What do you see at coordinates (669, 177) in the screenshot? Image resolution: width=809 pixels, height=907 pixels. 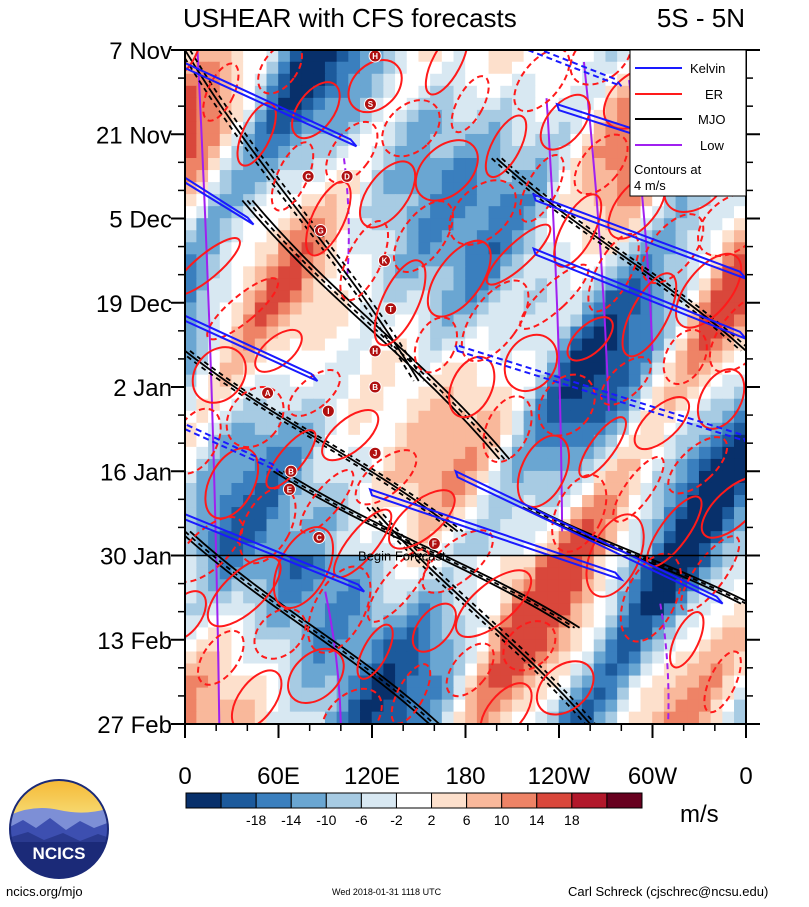 I see `legend-note: Contours at 4 m/s` at bounding box center [669, 177].